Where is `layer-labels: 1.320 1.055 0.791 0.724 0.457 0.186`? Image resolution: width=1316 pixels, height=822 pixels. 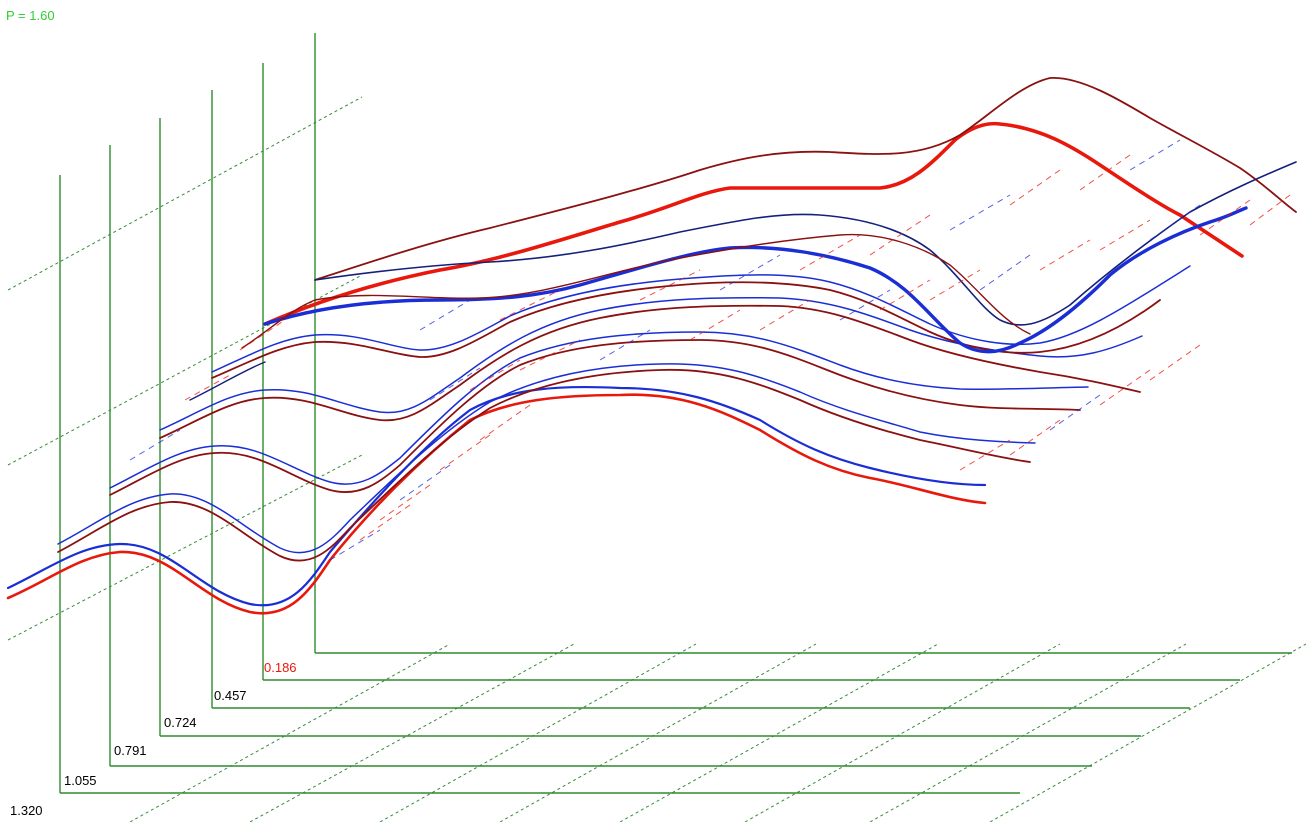 layer-labels: 1.320 1.055 0.791 0.724 0.457 0.186 is located at coordinates (153, 739).